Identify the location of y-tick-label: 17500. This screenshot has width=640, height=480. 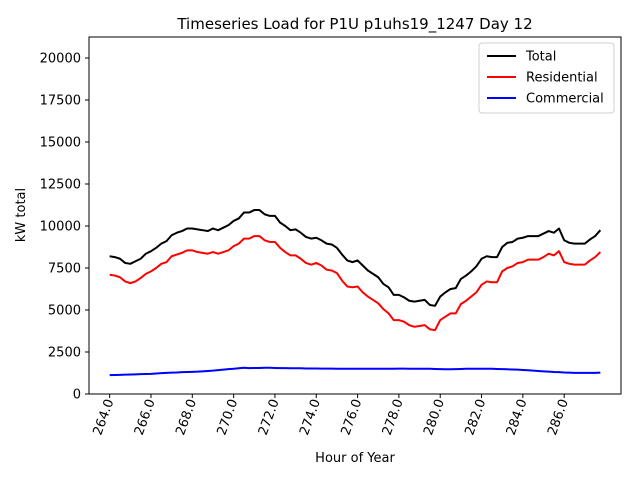
(60, 101).